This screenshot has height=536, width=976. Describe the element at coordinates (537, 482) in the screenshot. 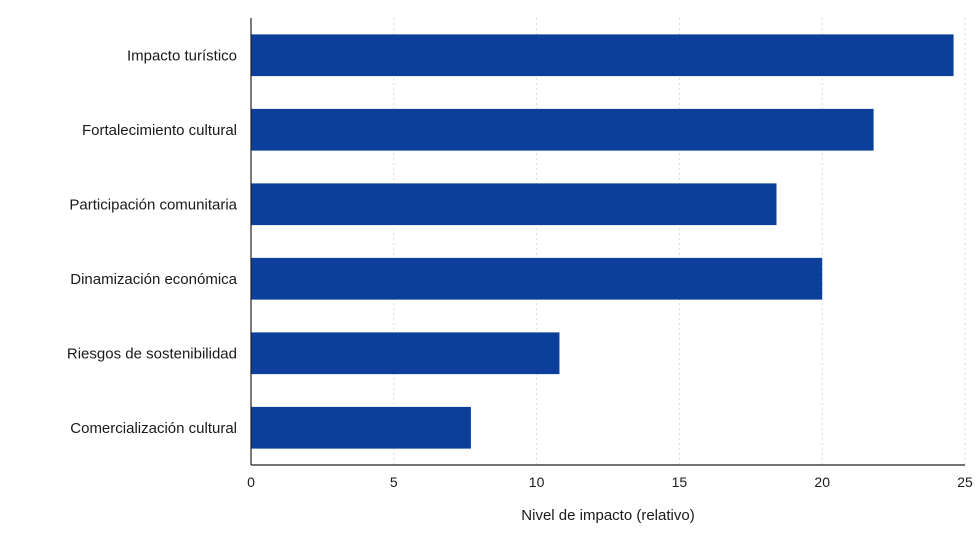

I see `x-tick-label: 10` at that location.